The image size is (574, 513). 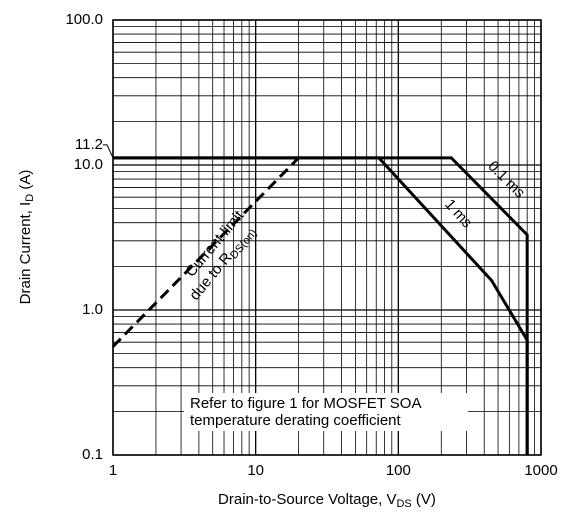 I want to click on x-tick-label: 1, so click(x=113, y=470).